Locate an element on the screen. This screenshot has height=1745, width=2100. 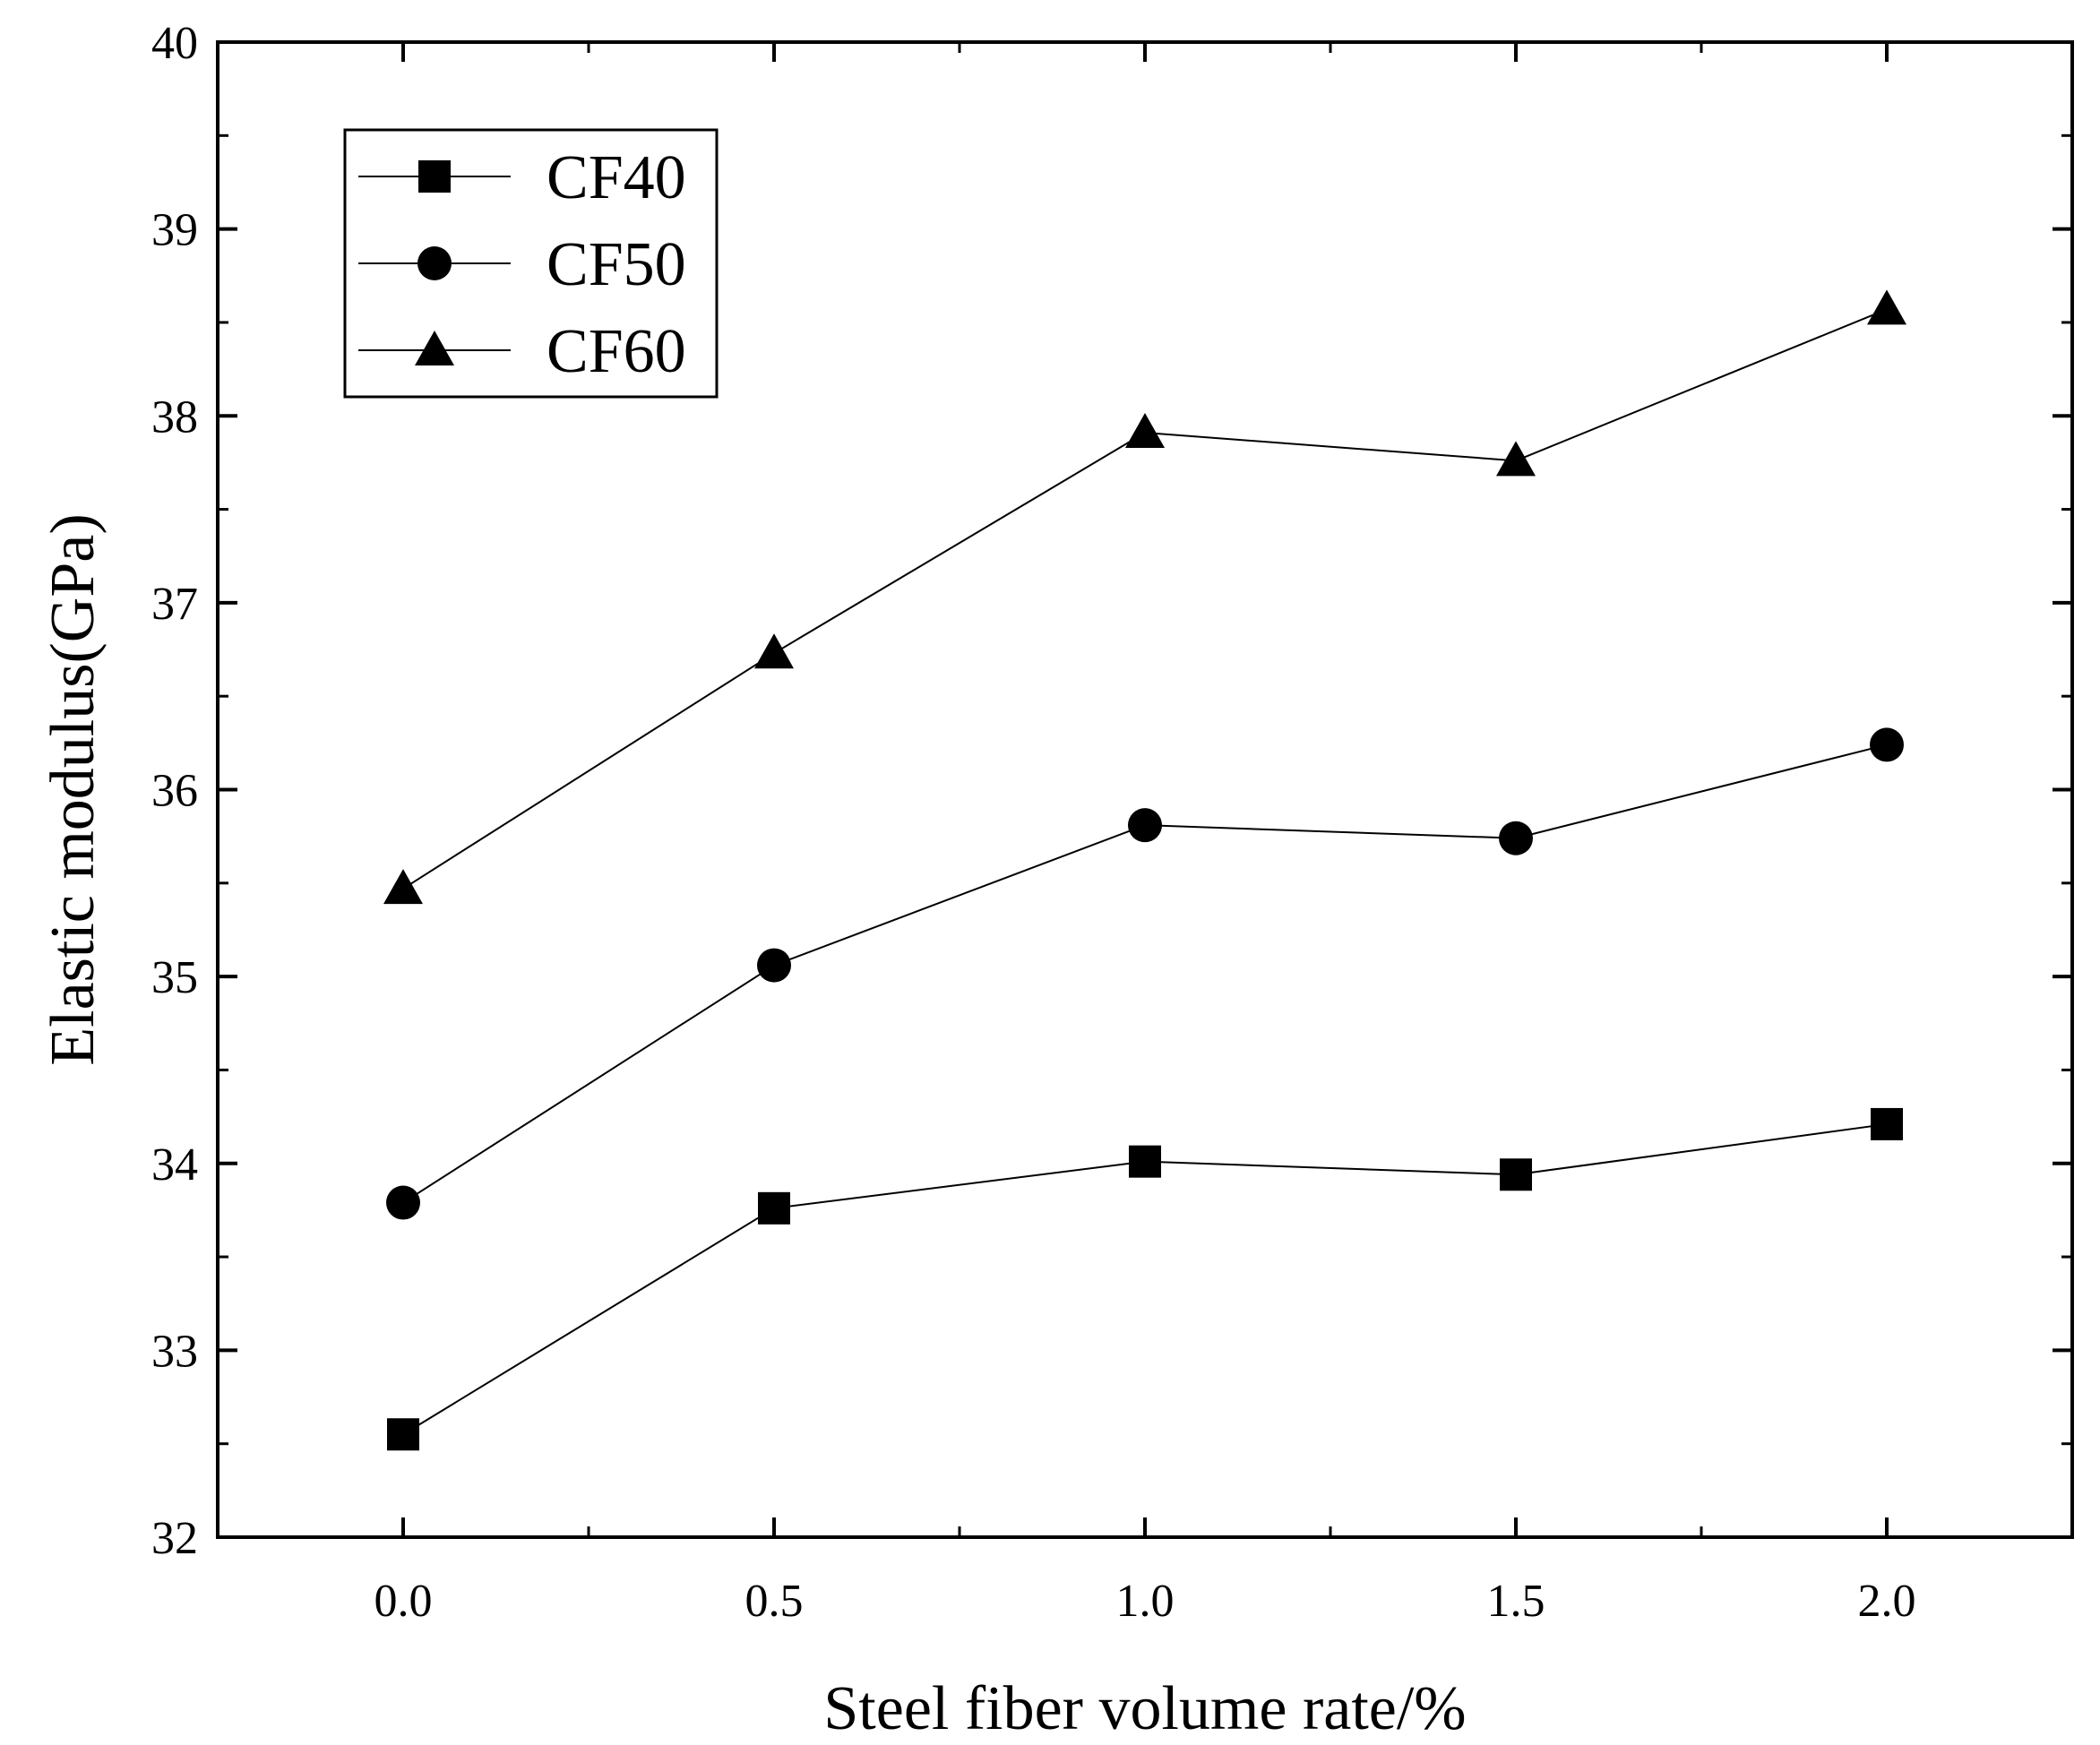
y-tick-label: 35 is located at coordinates (174, 977).